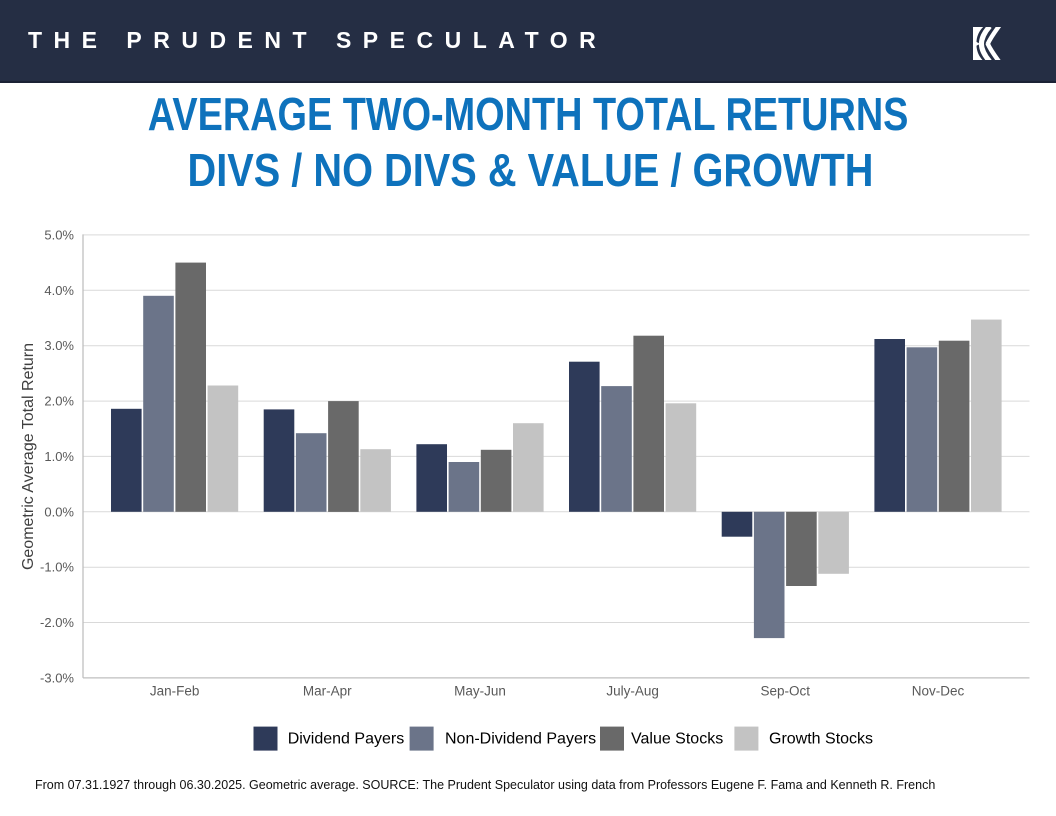 Image resolution: width=1056 pixels, height=816 pixels. Describe the element at coordinates (59, 456) in the screenshot. I see `svg-text: 1.0%` at that location.